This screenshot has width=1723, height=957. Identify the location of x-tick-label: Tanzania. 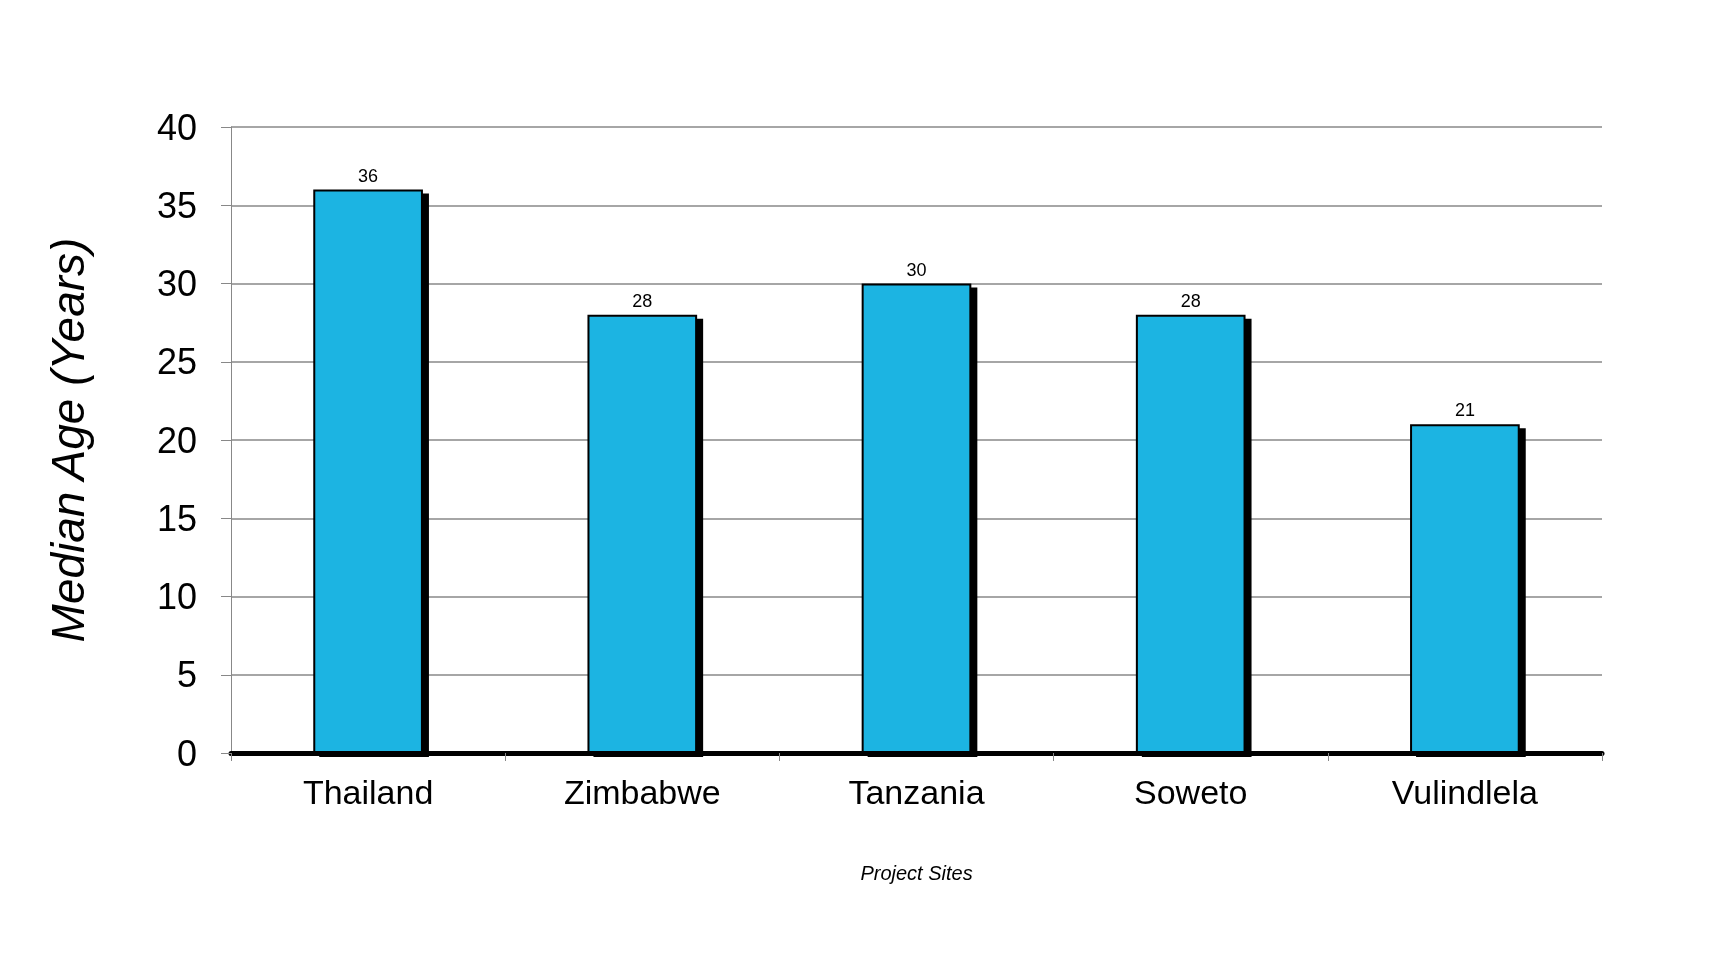
(916, 792).